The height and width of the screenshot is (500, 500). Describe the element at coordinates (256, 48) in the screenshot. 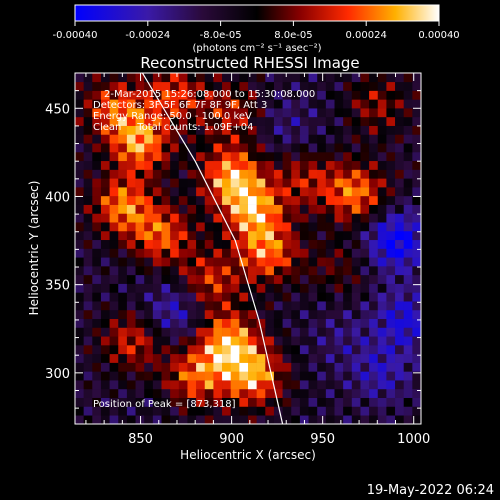

I see `colorbar-units: (photons cm⁻² s⁻¹ asec⁻²)` at that location.